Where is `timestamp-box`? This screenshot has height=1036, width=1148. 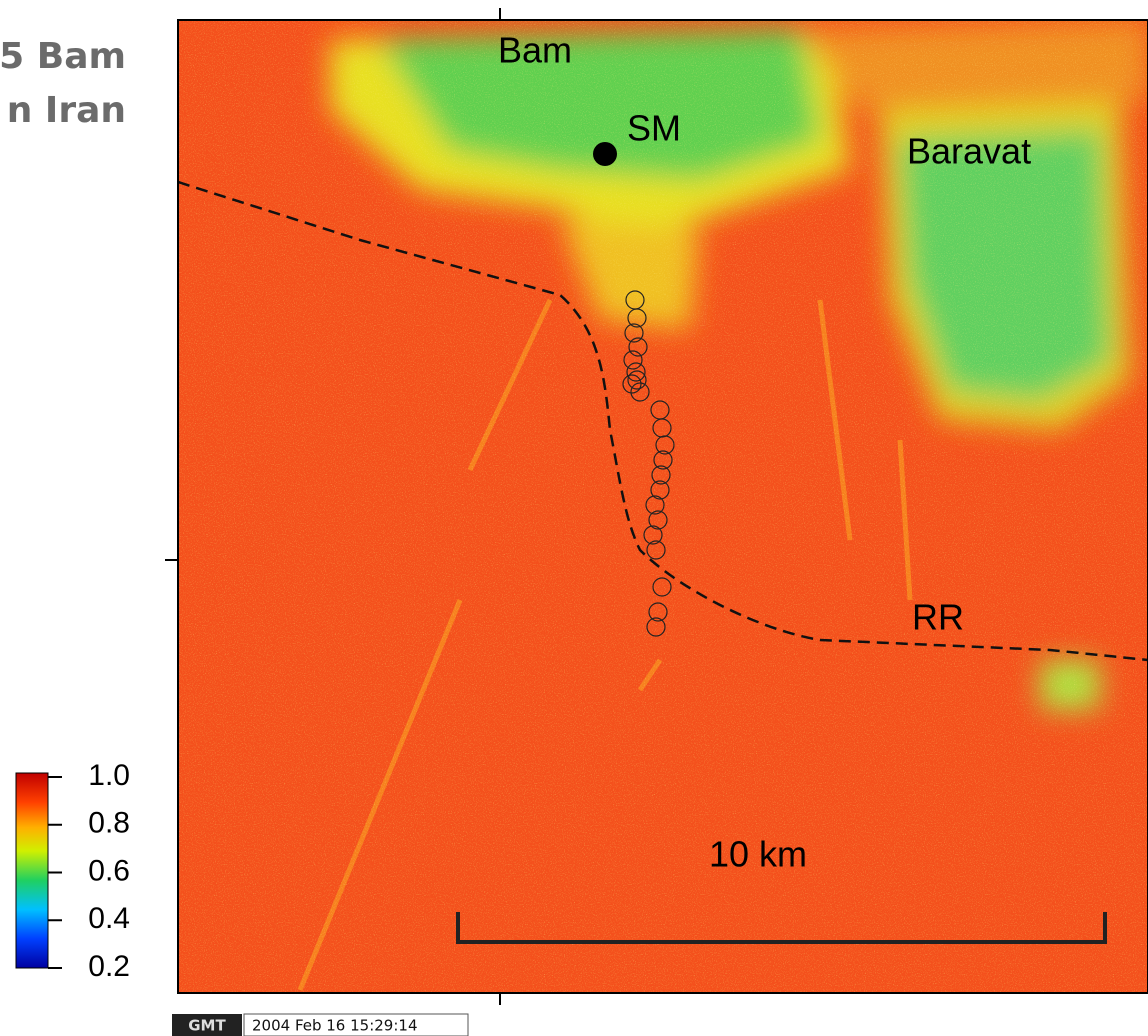
timestamp-box is located at coordinates (356, 1024).